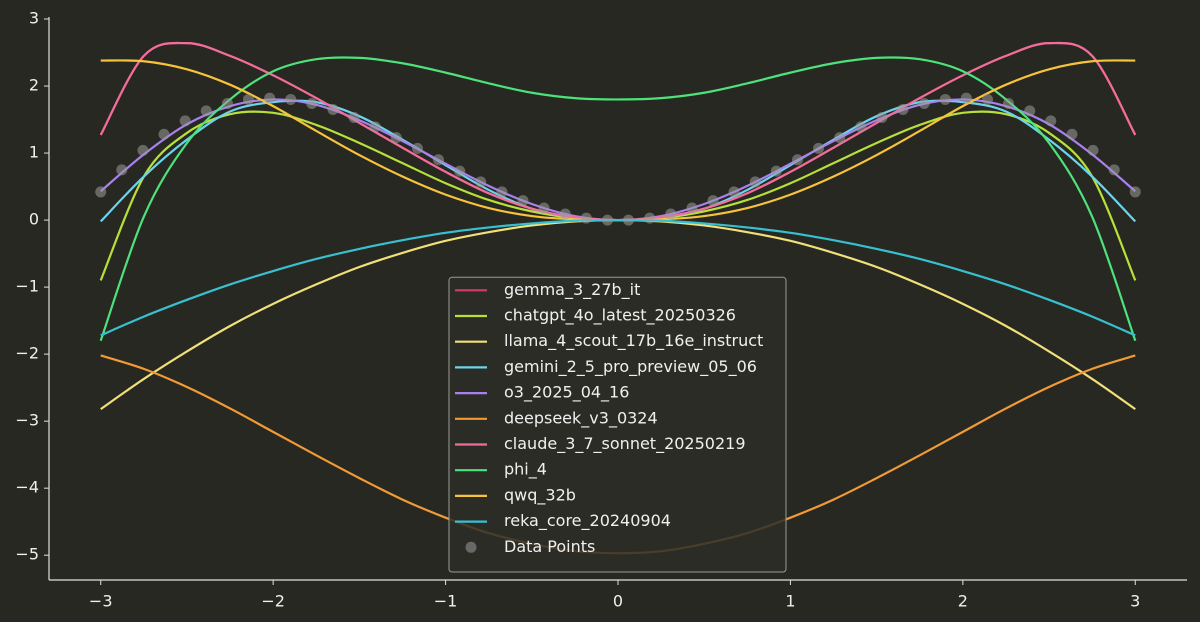  What do you see at coordinates (630, 367) in the screenshot?
I see `legend-label: gemini_2_5_pro_preview_05_06` at bounding box center [630, 367].